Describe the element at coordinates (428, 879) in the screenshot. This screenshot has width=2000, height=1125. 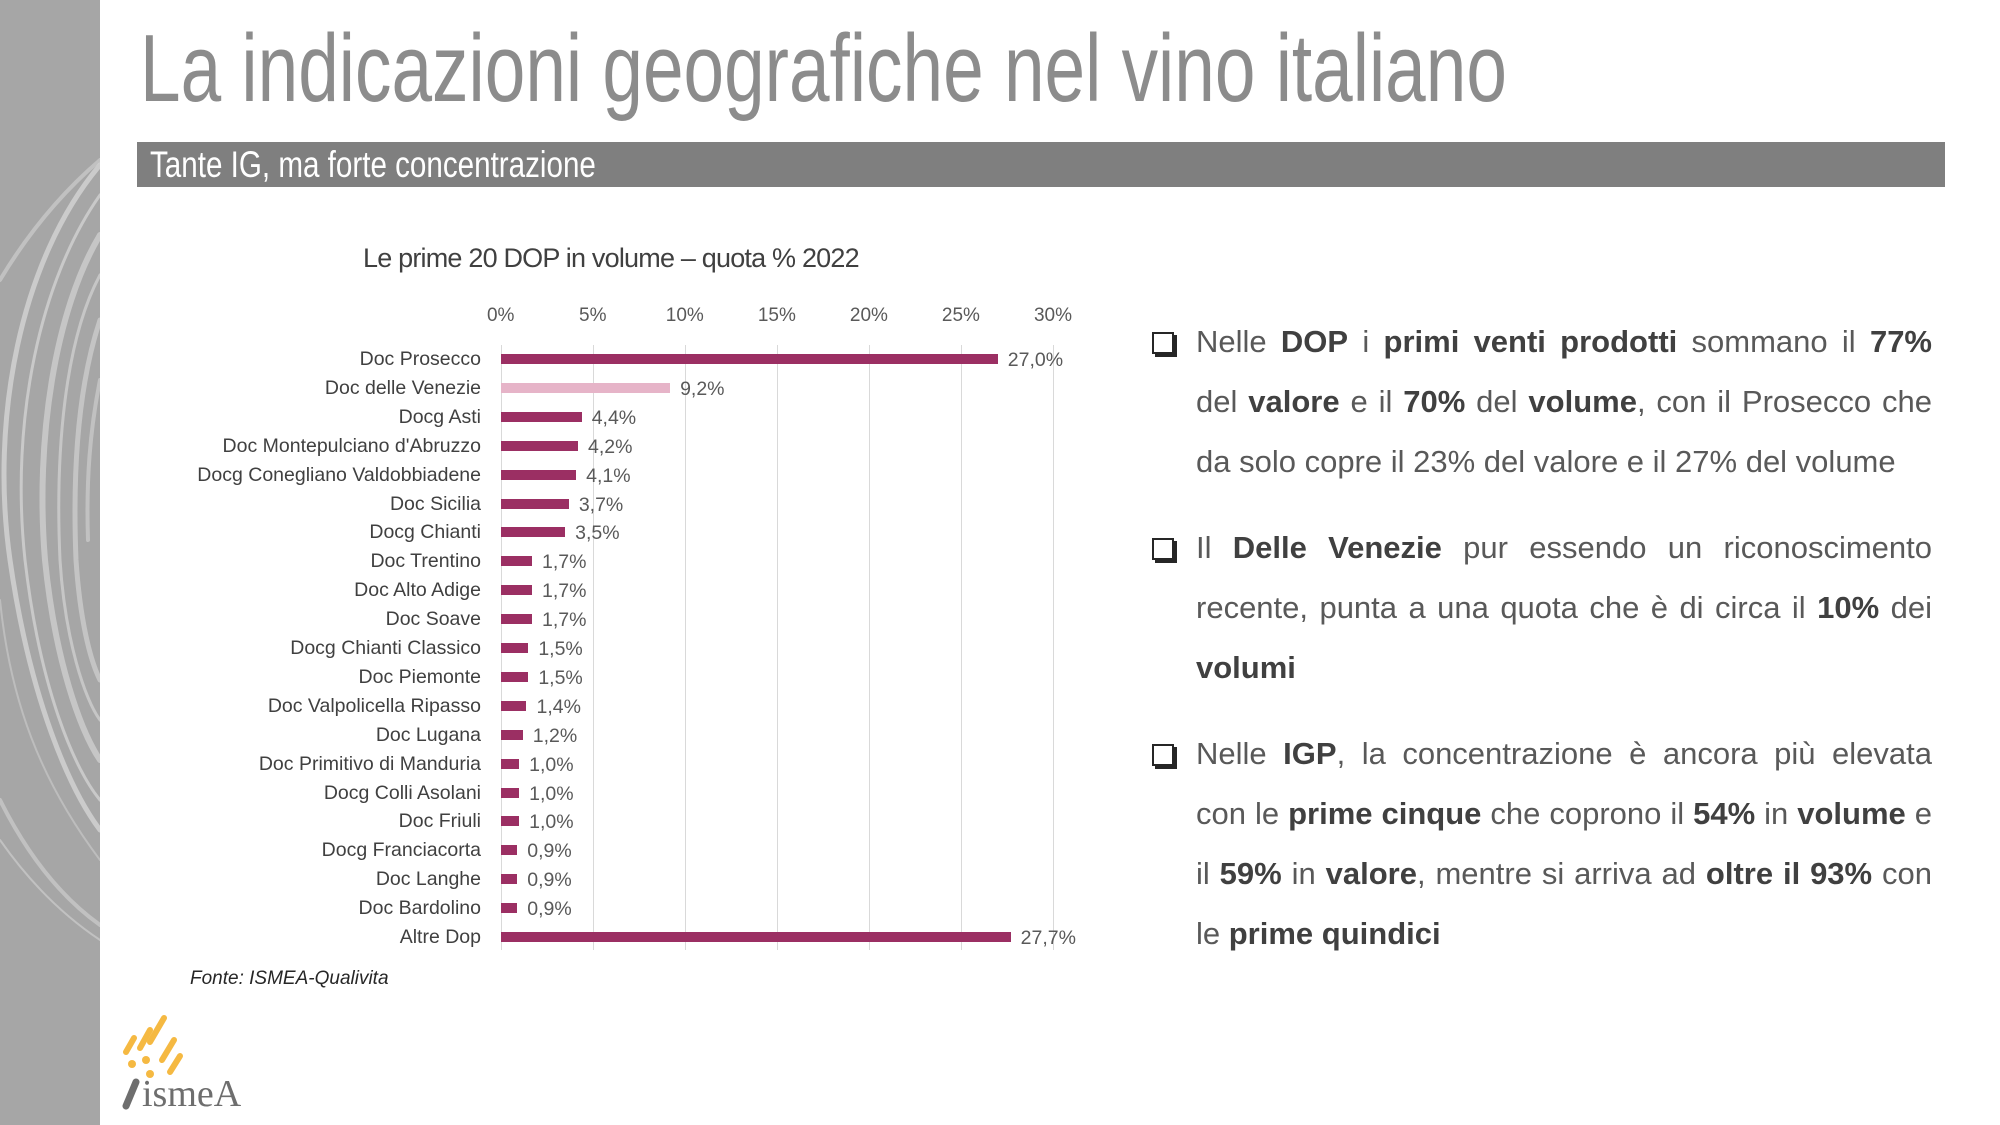
I see `category-label: Doc Langhe` at that location.